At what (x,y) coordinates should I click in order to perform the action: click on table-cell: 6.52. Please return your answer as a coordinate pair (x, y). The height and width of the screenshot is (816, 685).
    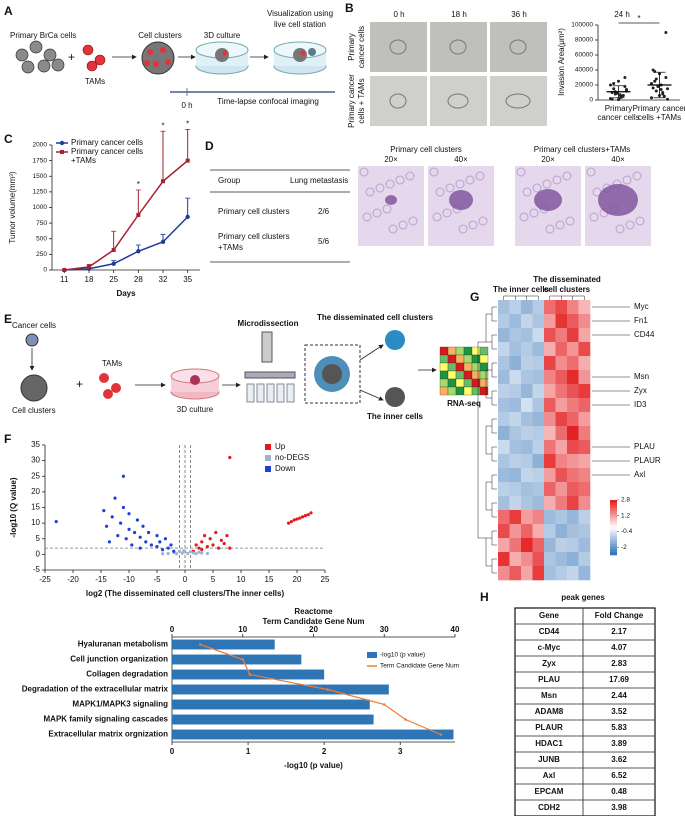
    Looking at the image, I should click on (619, 775).